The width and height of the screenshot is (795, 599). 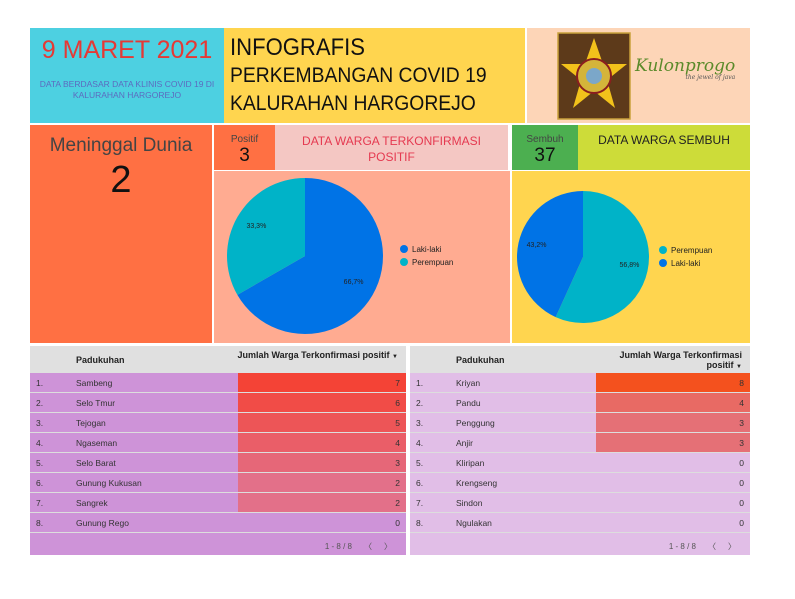 I want to click on deaths-scorecard: Meninggal Dunia 2, so click(x=121, y=234).